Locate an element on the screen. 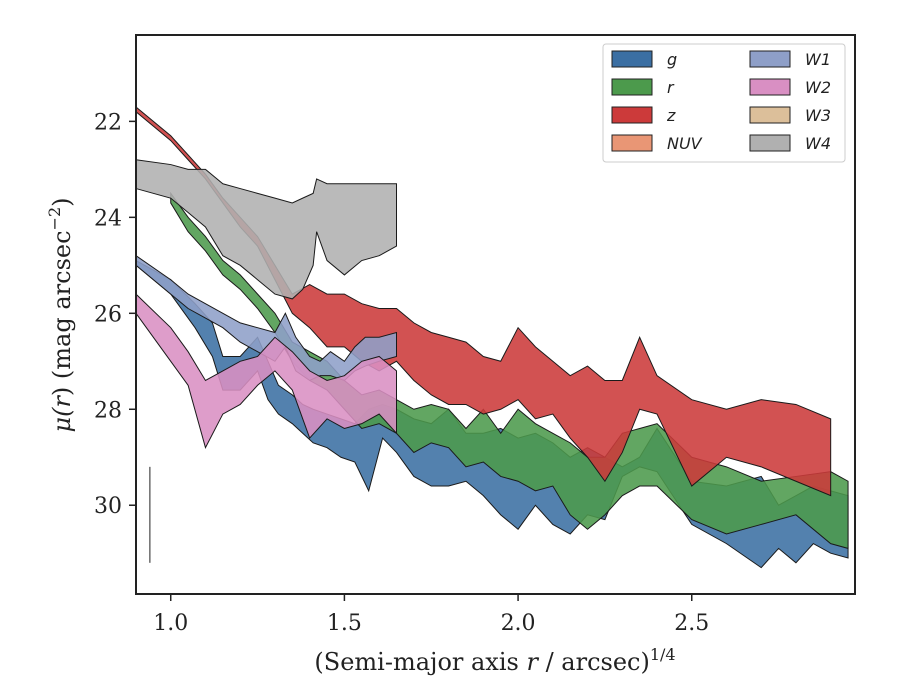  legend-swatch-nuv is located at coordinates (632, 143).